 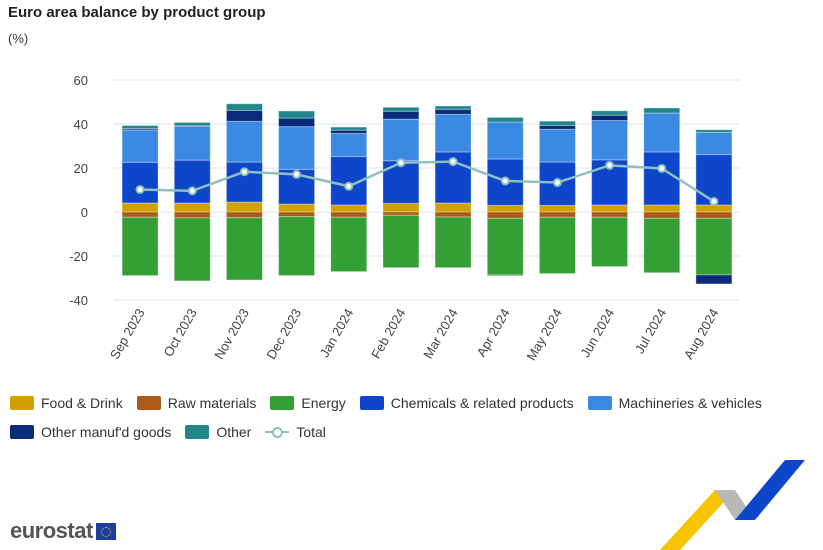 What do you see at coordinates (18, 38) in the screenshot?
I see `y-axis-unit: (%)` at bounding box center [18, 38].